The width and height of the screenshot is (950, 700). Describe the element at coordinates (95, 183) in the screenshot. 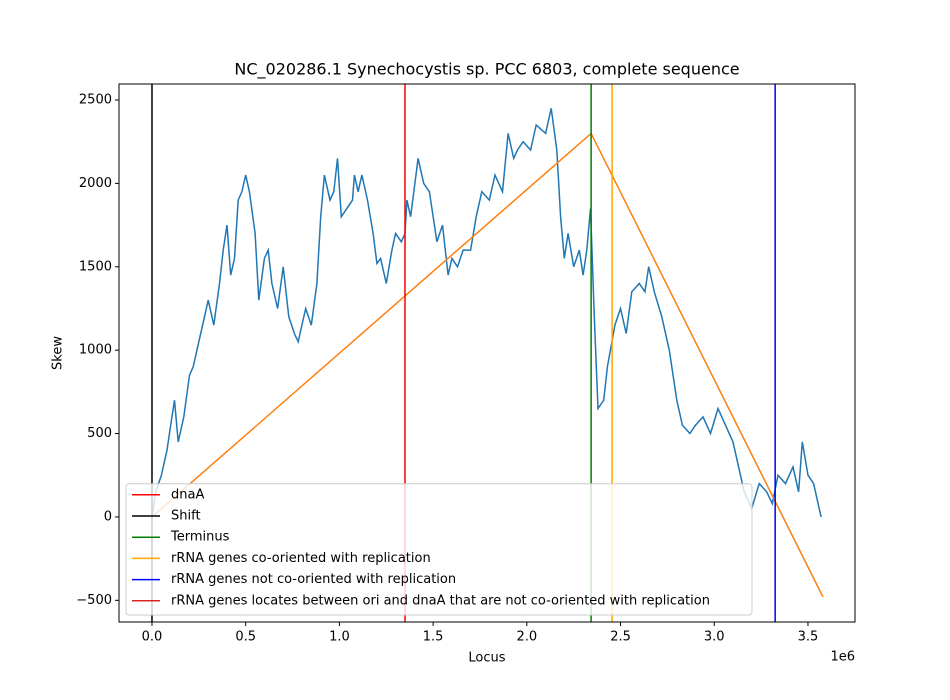

I see `y-tick-label: 2000` at that location.